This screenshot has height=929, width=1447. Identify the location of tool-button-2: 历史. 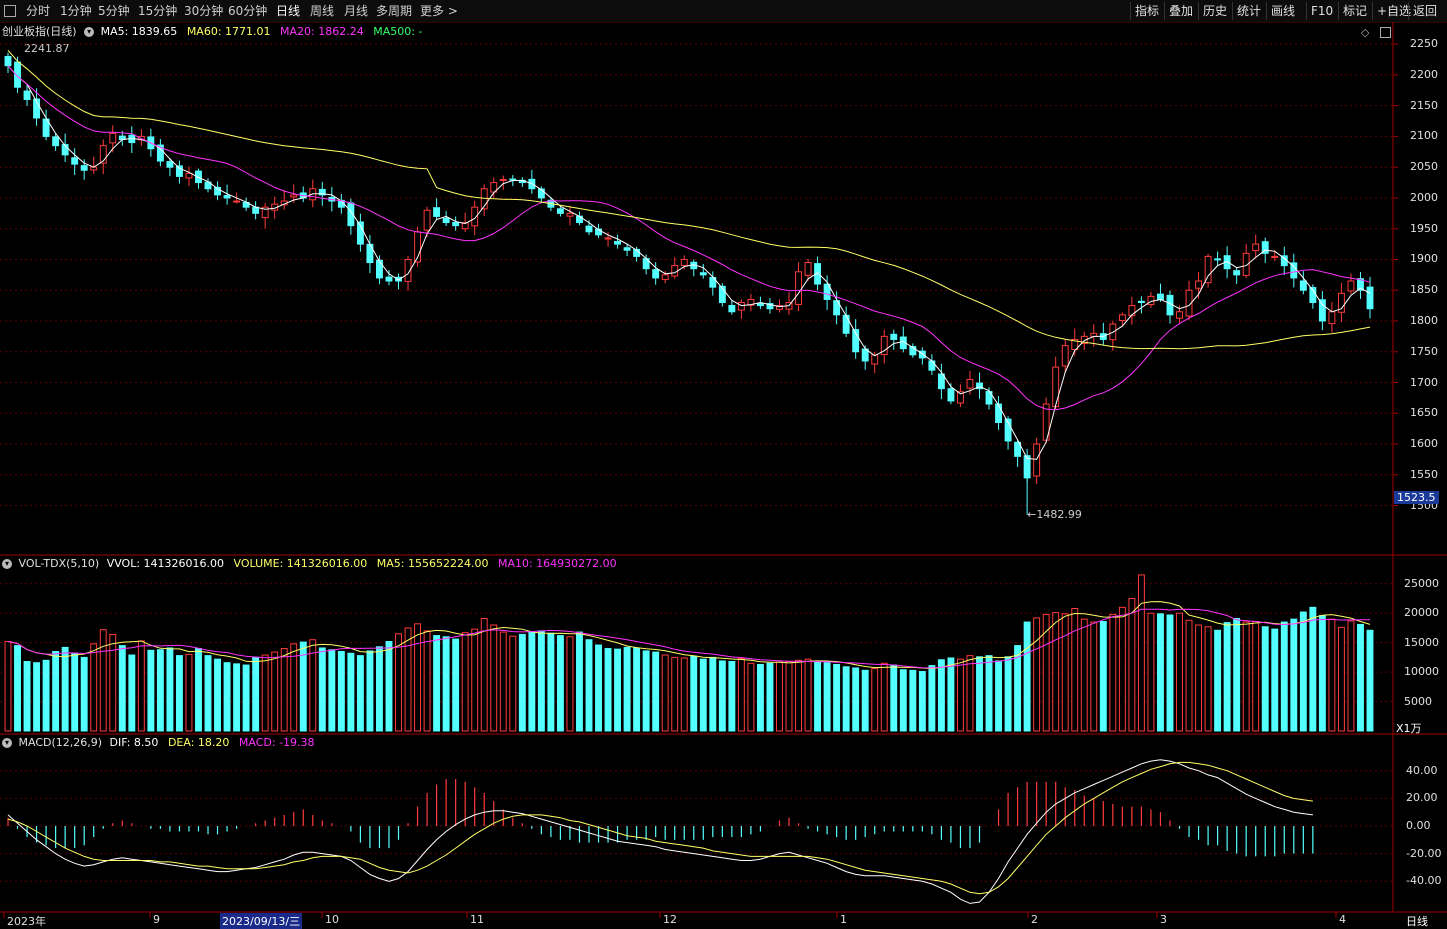
(1214, 11).